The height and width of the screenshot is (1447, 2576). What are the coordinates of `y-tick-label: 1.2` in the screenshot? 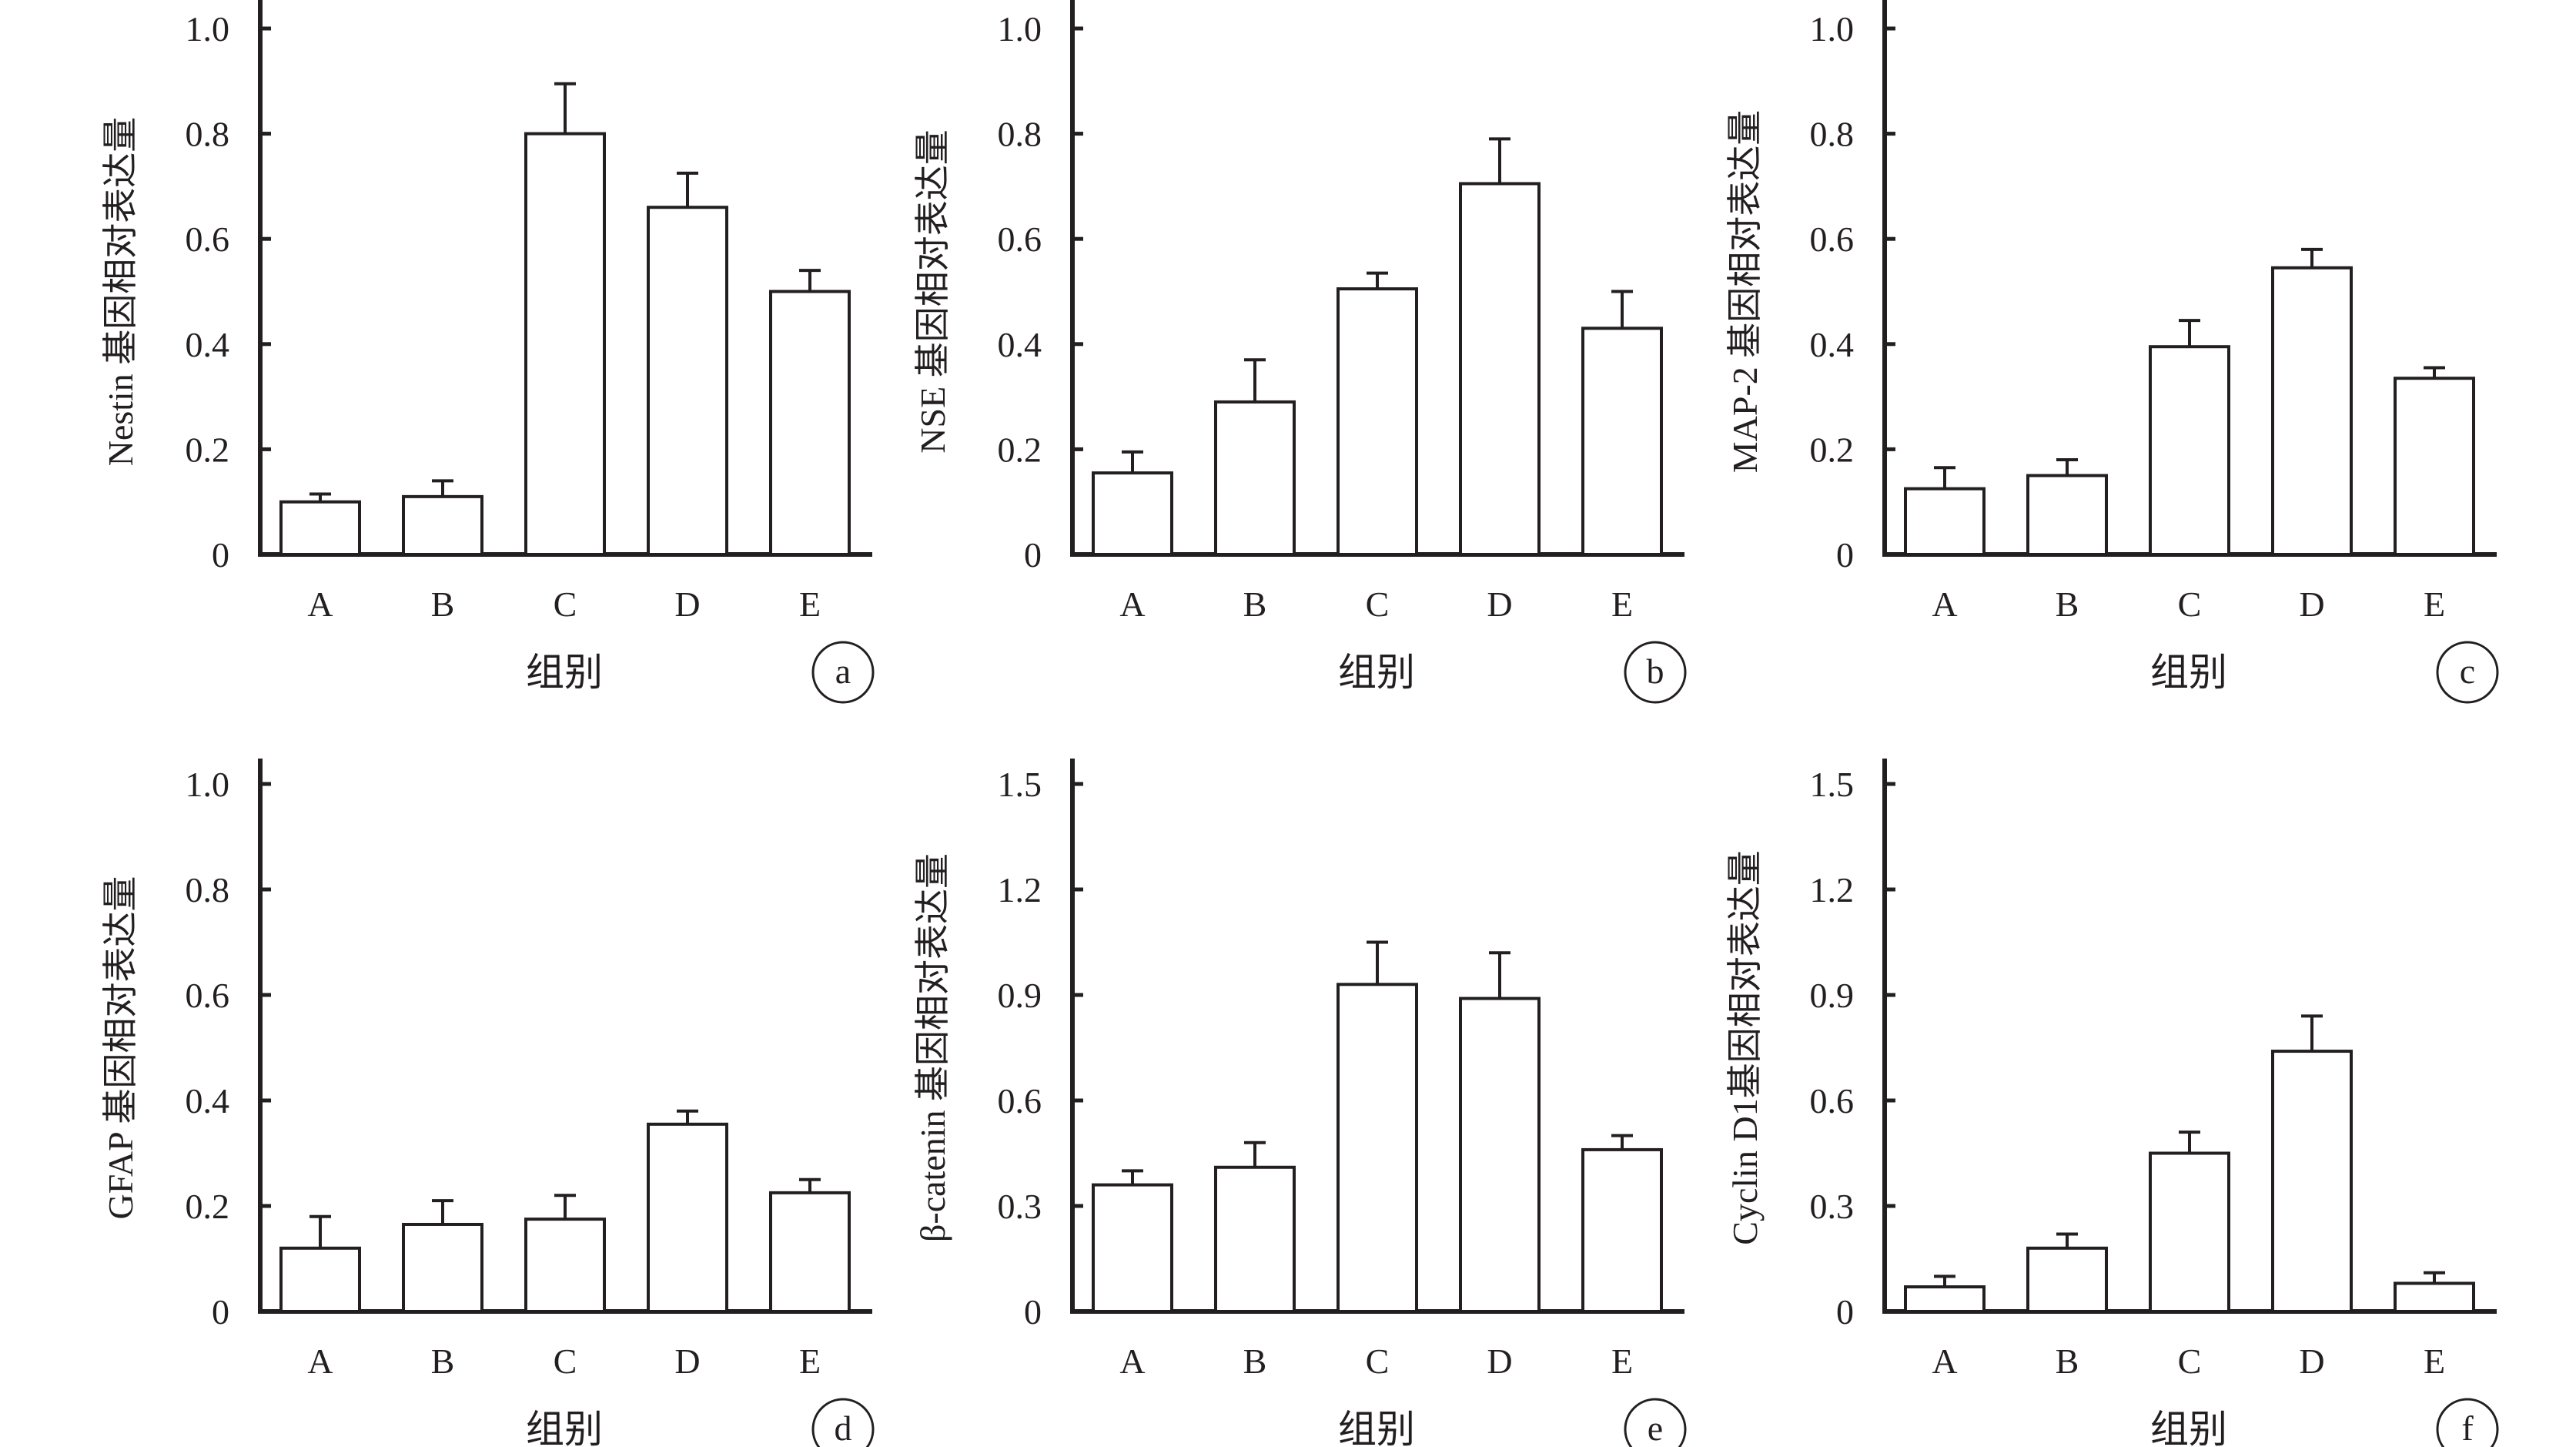 It's located at (1833, 889).